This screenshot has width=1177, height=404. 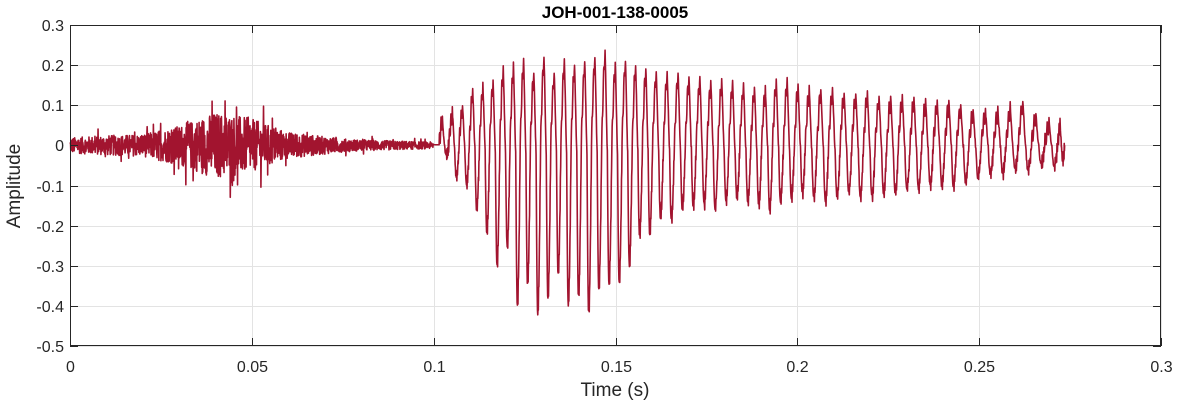 What do you see at coordinates (252, 367) in the screenshot?
I see `x-tick-label: 0.05` at bounding box center [252, 367].